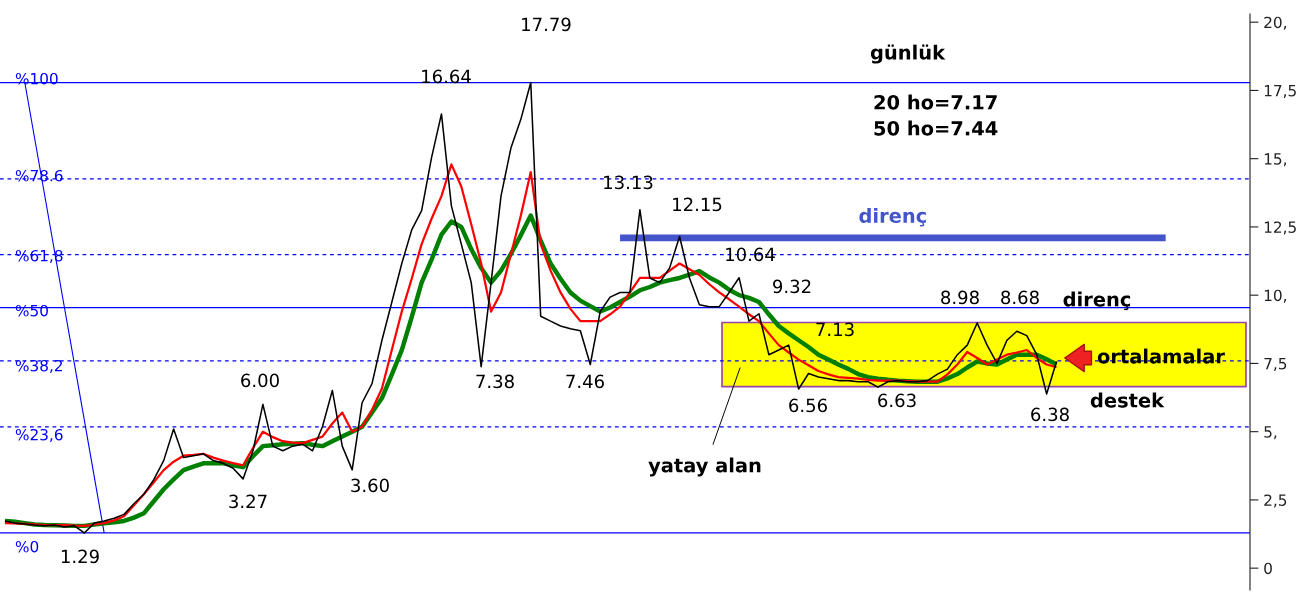 The height and width of the screenshot is (606, 1300). What do you see at coordinates (1280, 92) in the screenshot?
I see `y-tick-label: 17,5` at bounding box center [1280, 92].